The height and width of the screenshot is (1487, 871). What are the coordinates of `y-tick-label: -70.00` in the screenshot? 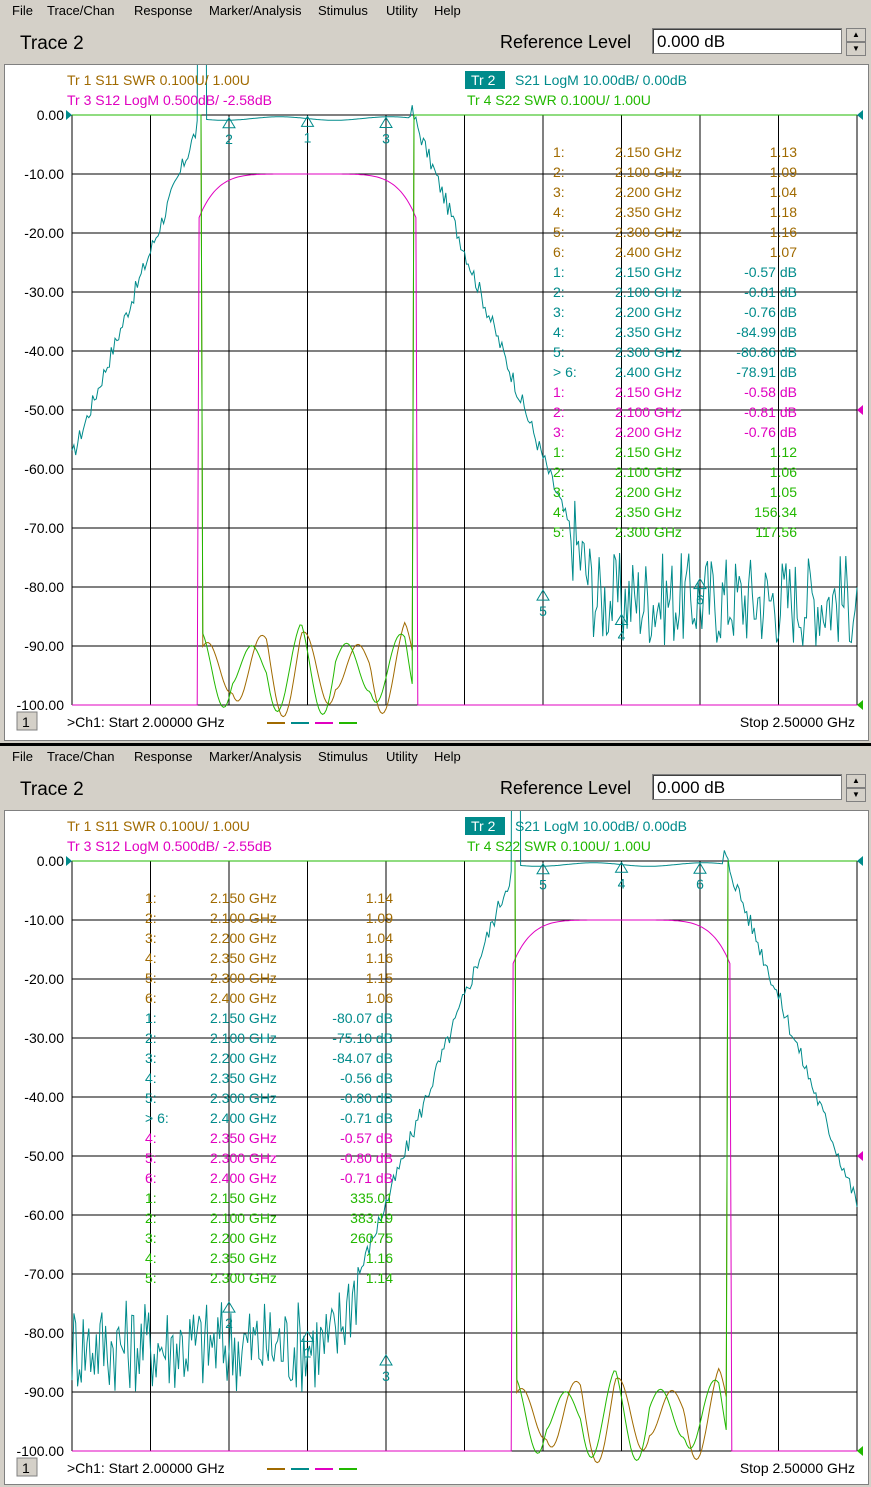 It's located at (44, 528).